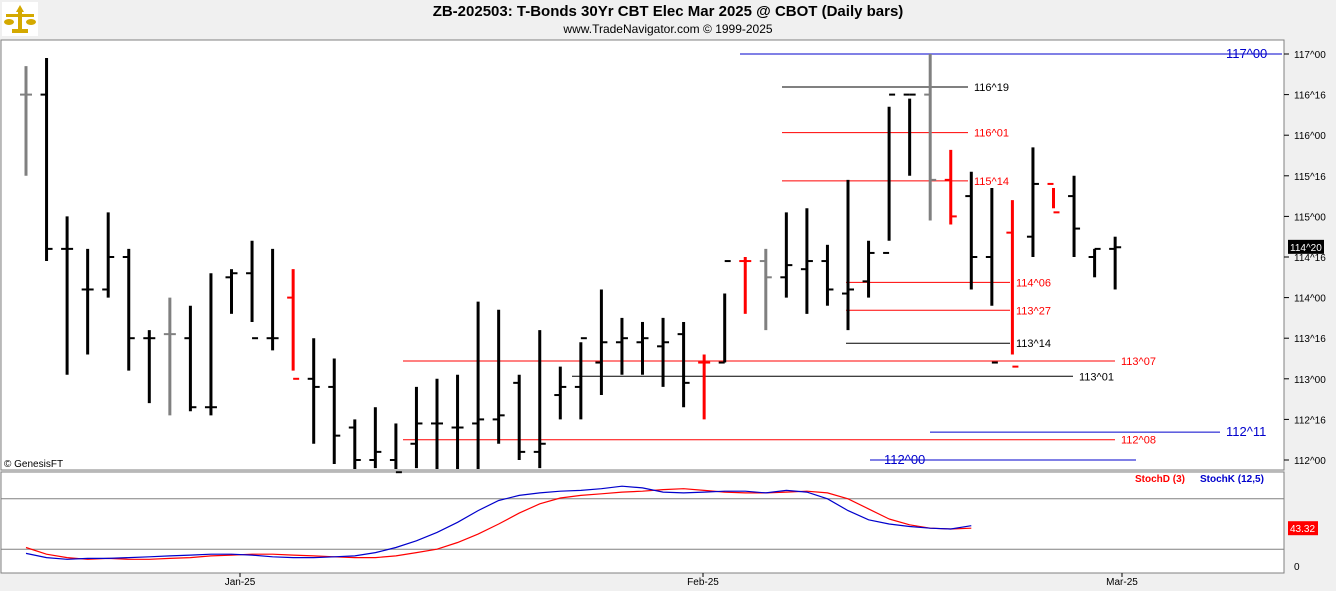  What do you see at coordinates (1310, 339) in the screenshot?
I see `price-axis-label: 113^16` at bounding box center [1310, 339].